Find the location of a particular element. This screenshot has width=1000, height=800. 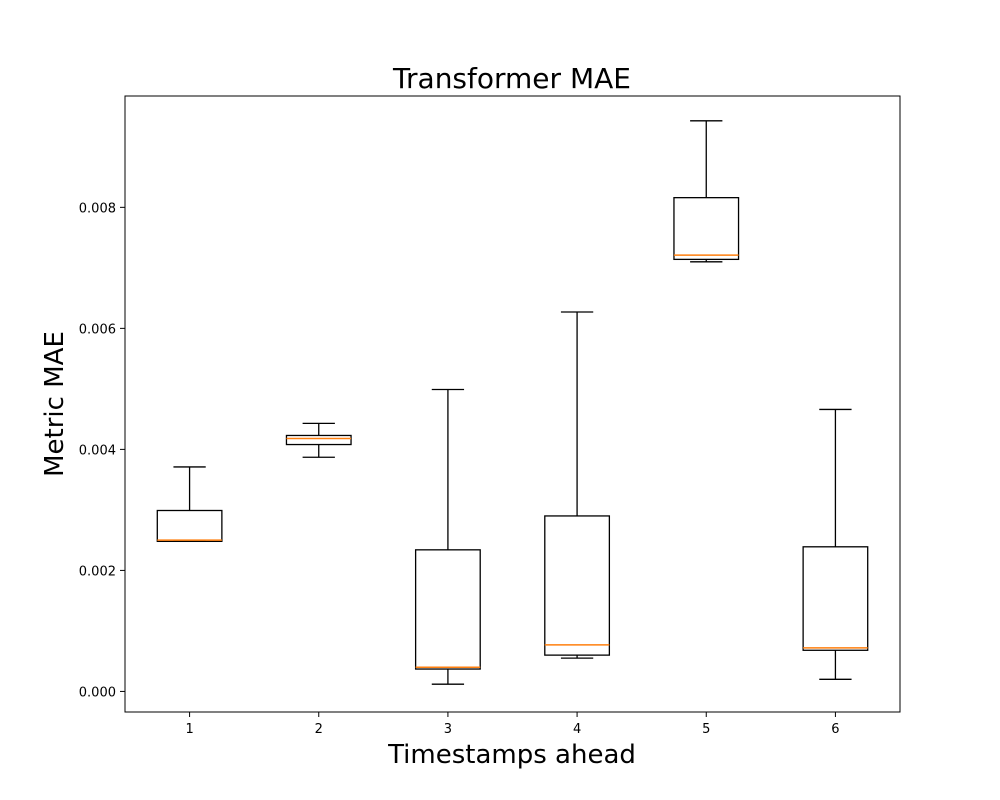

x-tick-label: 4 is located at coordinates (577, 729).